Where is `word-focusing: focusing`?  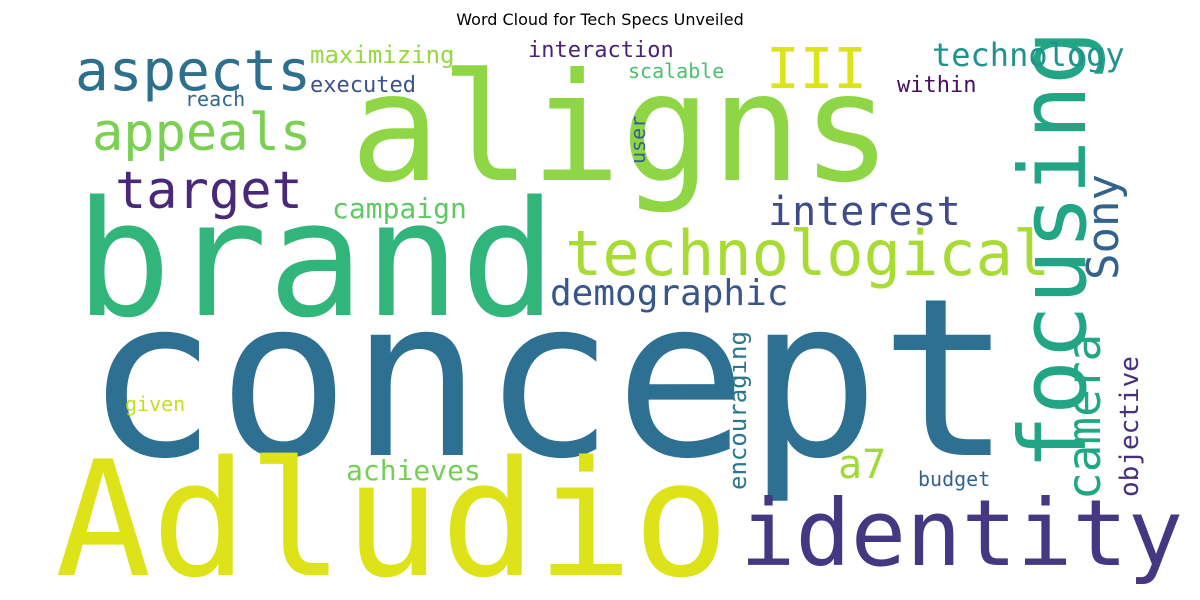
word-focusing: focusing is located at coordinates (1053, 250).